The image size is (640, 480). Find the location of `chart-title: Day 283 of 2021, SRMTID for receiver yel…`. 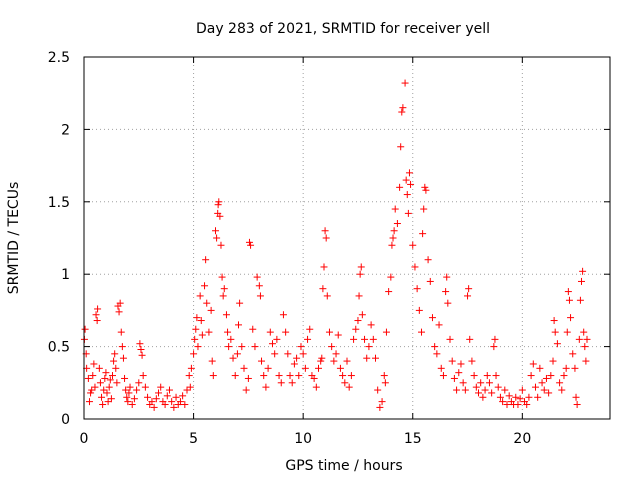

chart-title: Day 283 of 2021, SRMTID for receiver yel… is located at coordinates (343, 29).